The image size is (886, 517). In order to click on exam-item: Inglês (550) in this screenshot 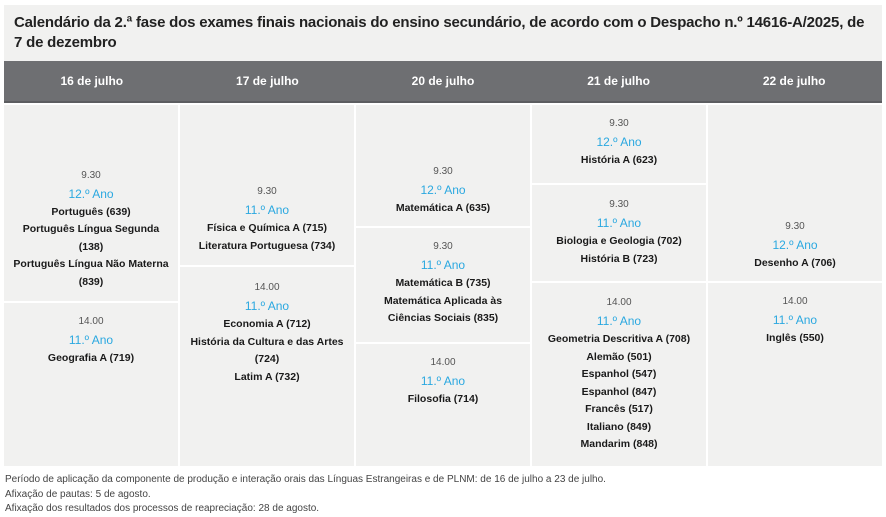, I will do `click(795, 338)`.